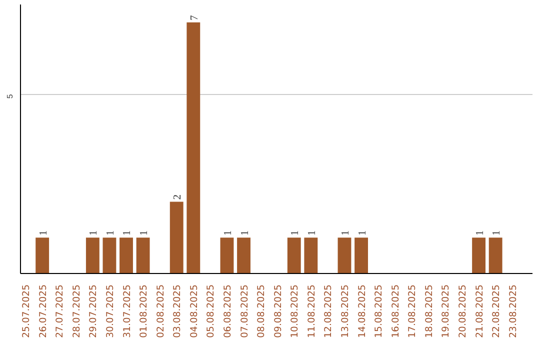 This screenshot has width=540, height=340. I want to click on x-tick-label: 03.08.2025, so click(178, 311).